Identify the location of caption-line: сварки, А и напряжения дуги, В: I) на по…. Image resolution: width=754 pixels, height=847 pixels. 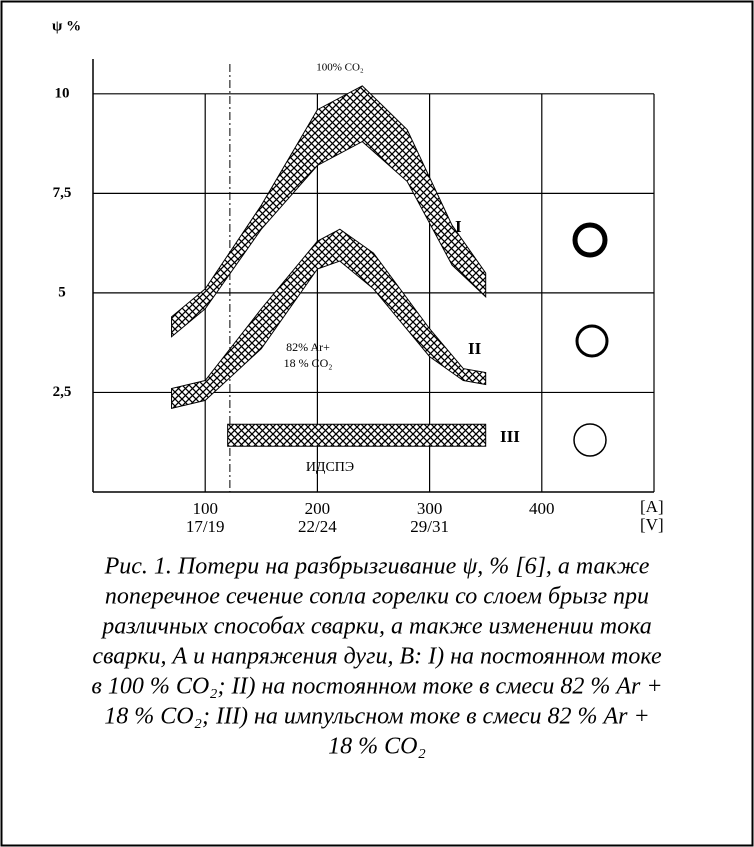
(377, 657).